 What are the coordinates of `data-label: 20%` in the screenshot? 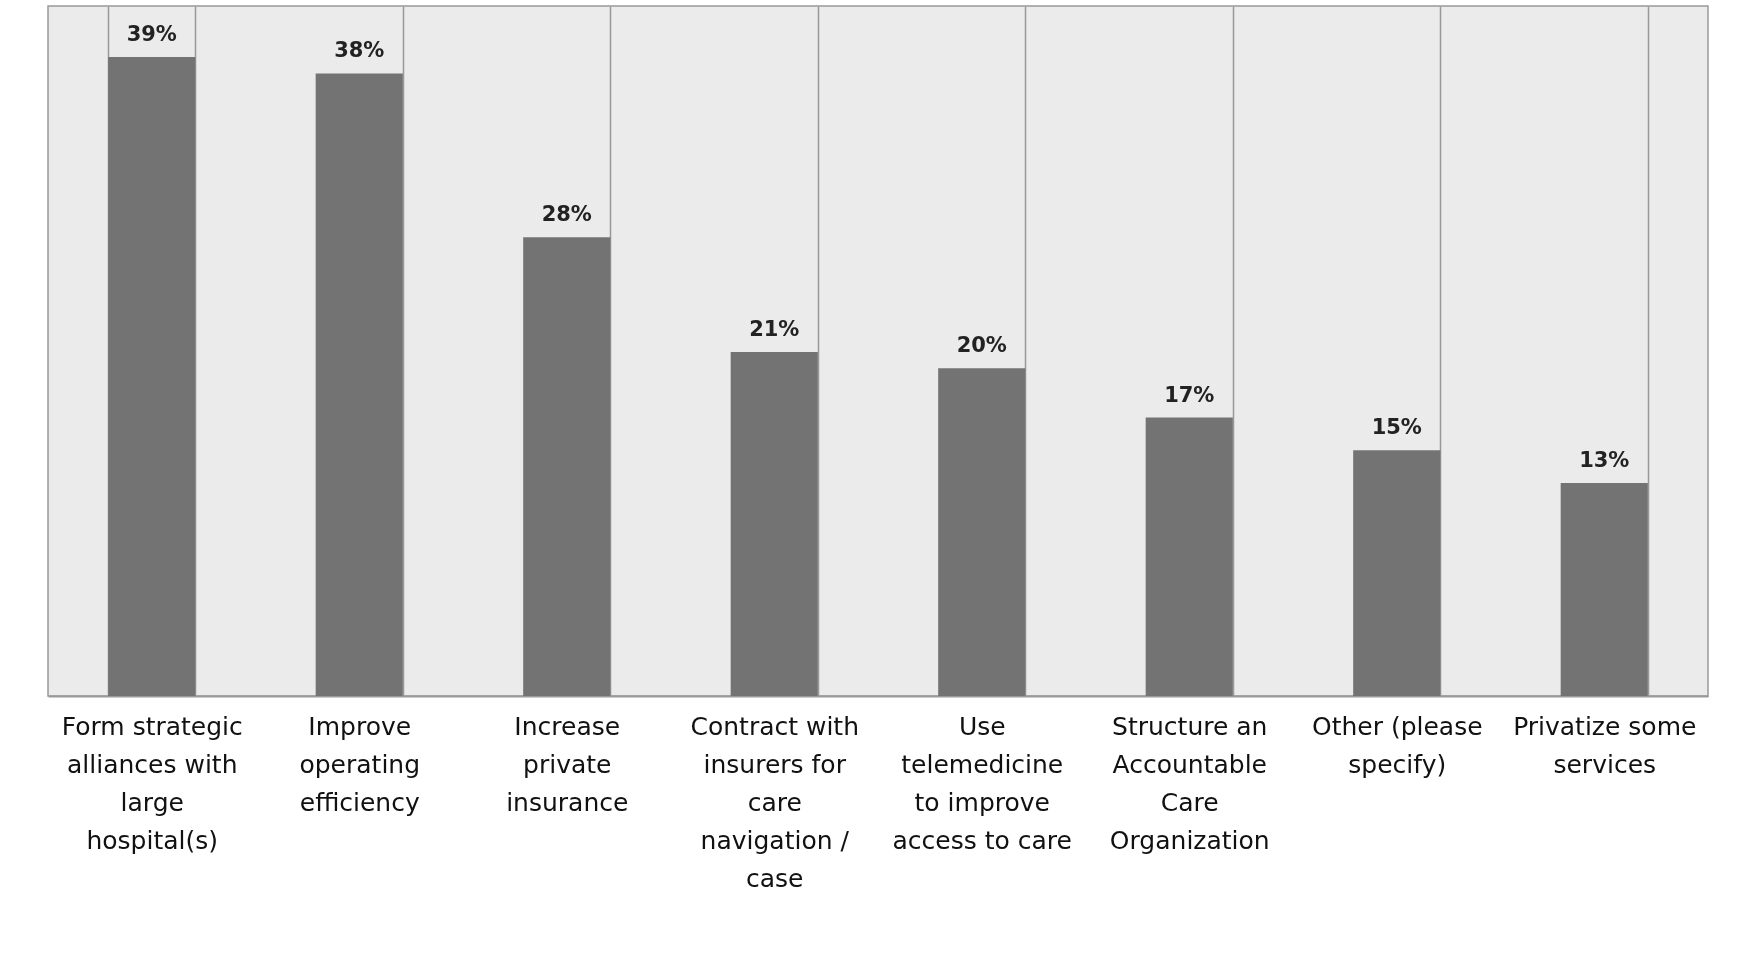 It's located at (981, 345).